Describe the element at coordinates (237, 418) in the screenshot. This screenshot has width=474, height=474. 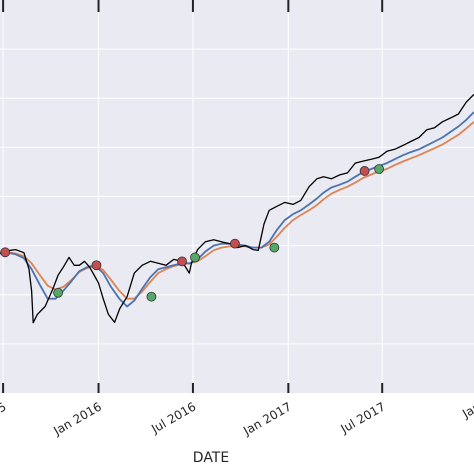
I see `x-tick-labels: 5 Jan 2016 Jul 2016 Jan 2017 Jul 2017 Jan` at that location.